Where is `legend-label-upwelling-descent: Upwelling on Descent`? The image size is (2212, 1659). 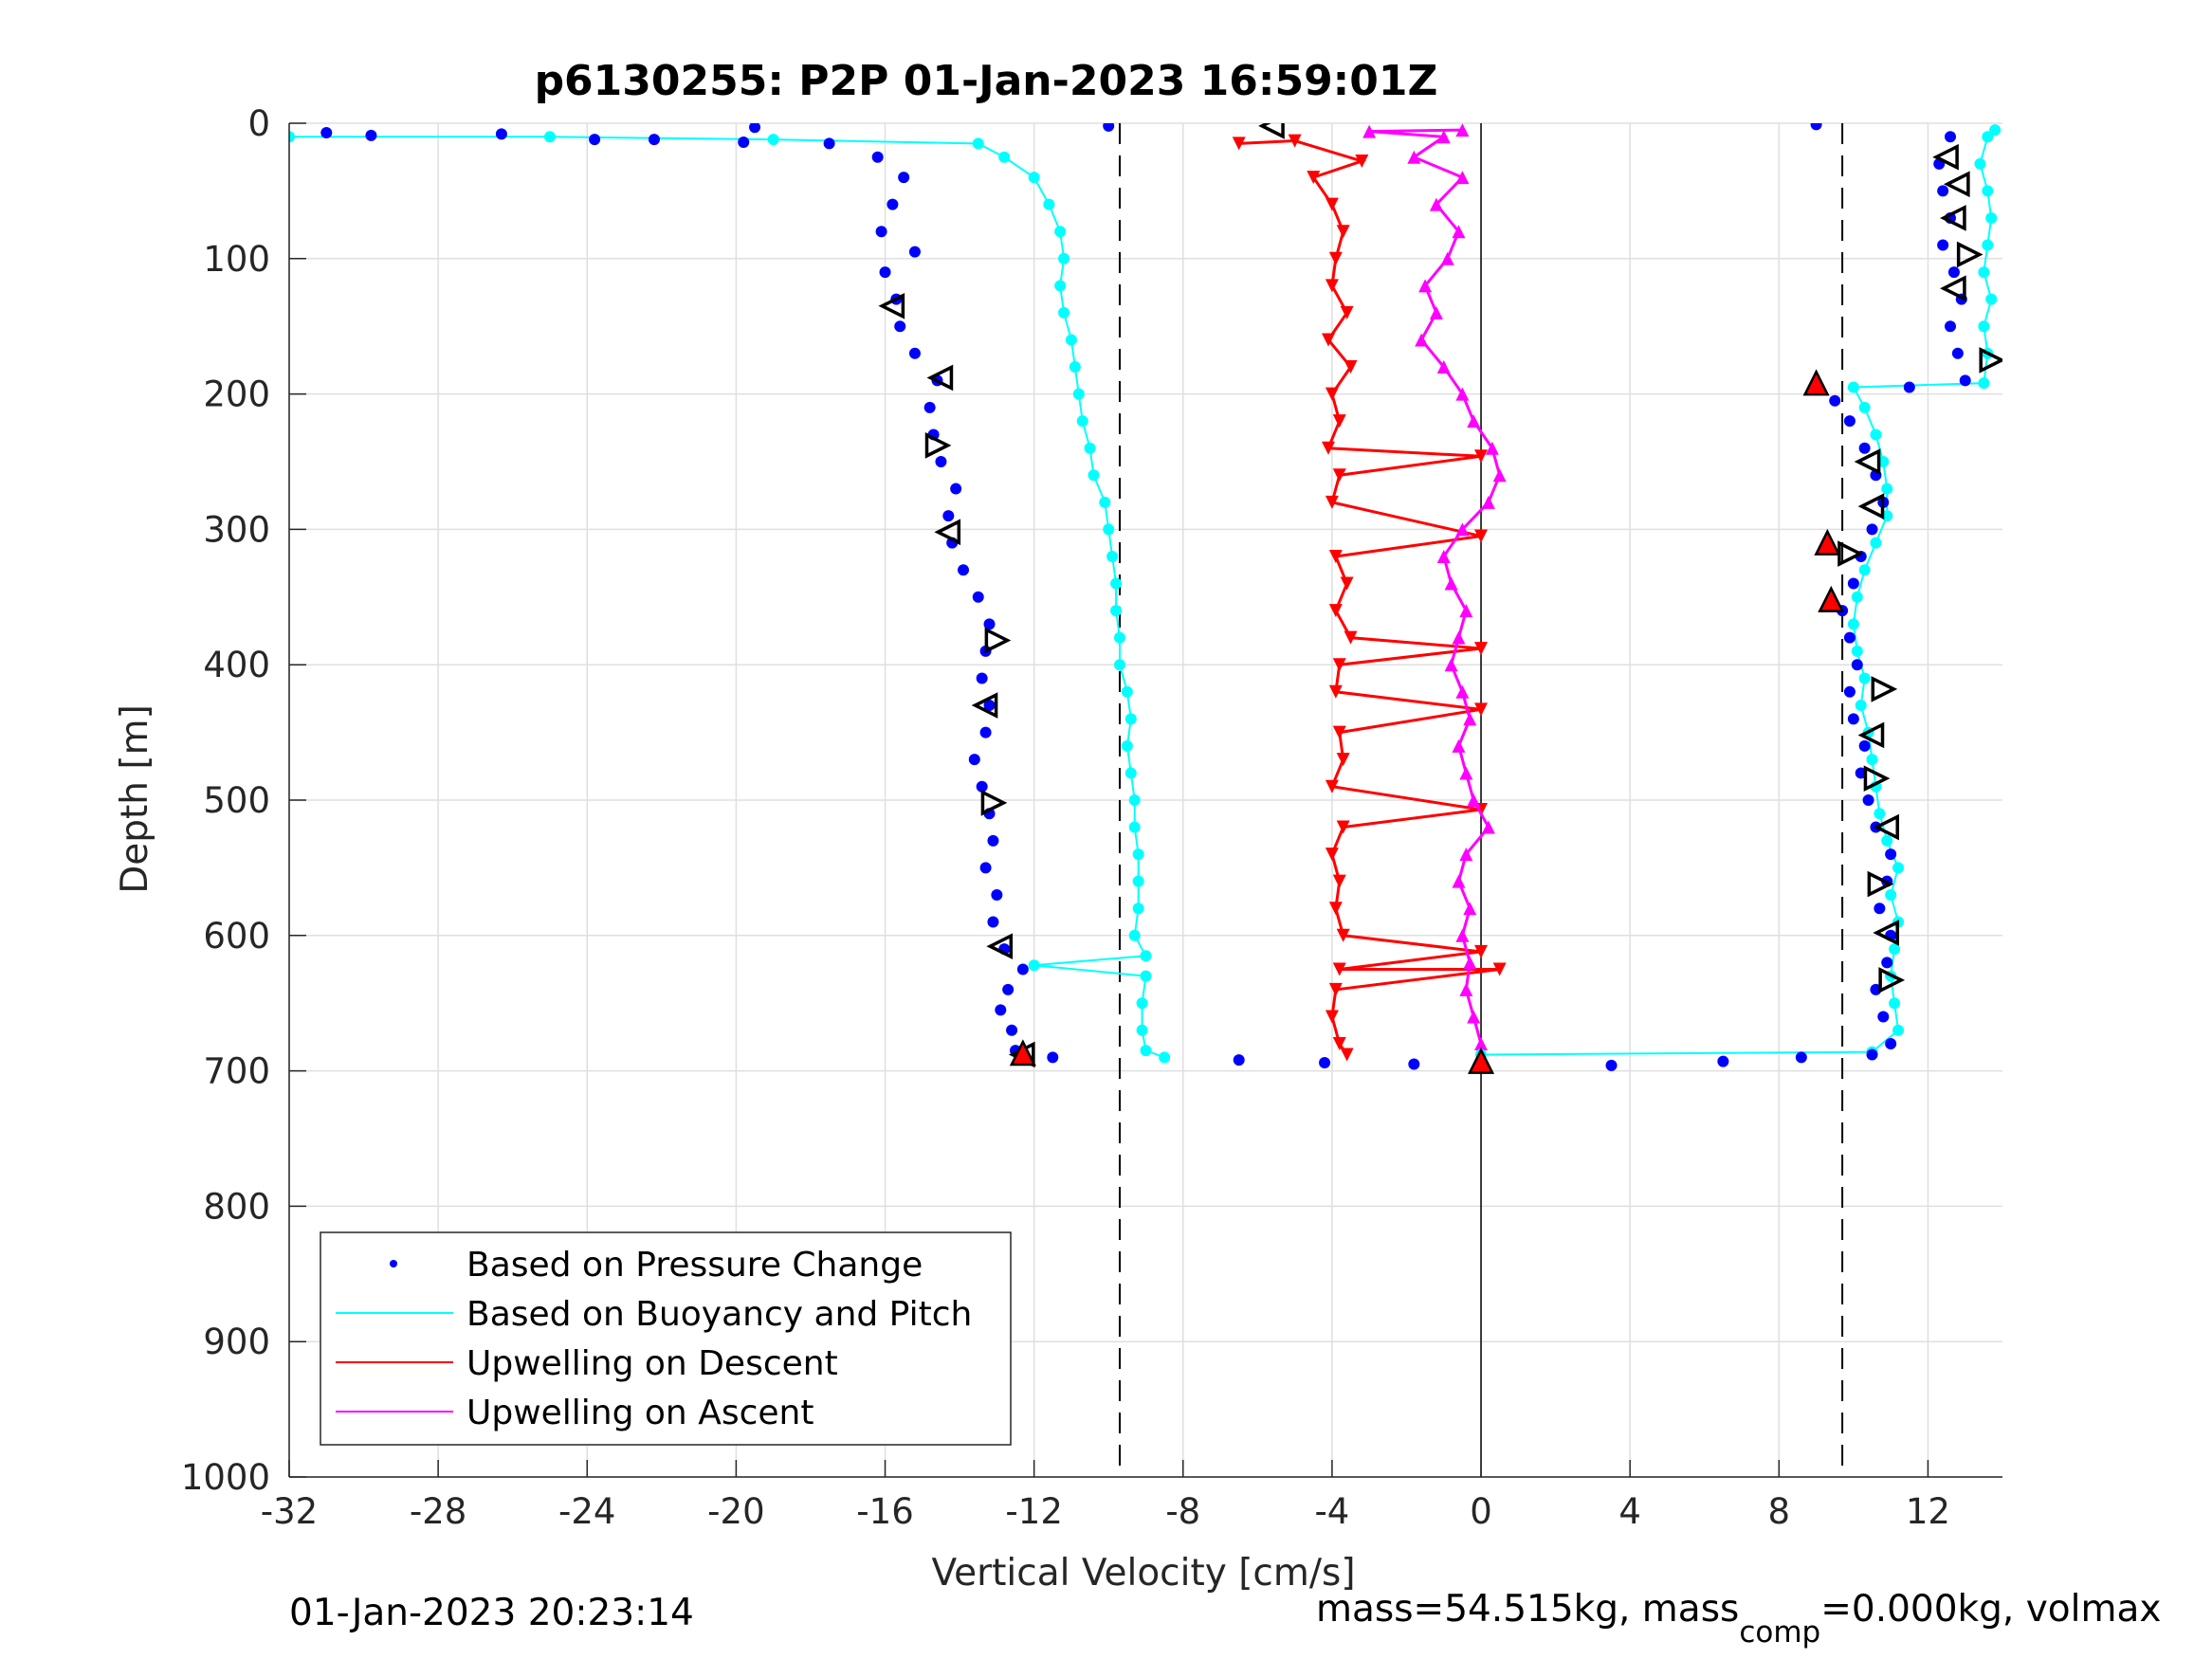
legend-label-upwelling-descent: Upwelling on Descent is located at coordinates (652, 1363).